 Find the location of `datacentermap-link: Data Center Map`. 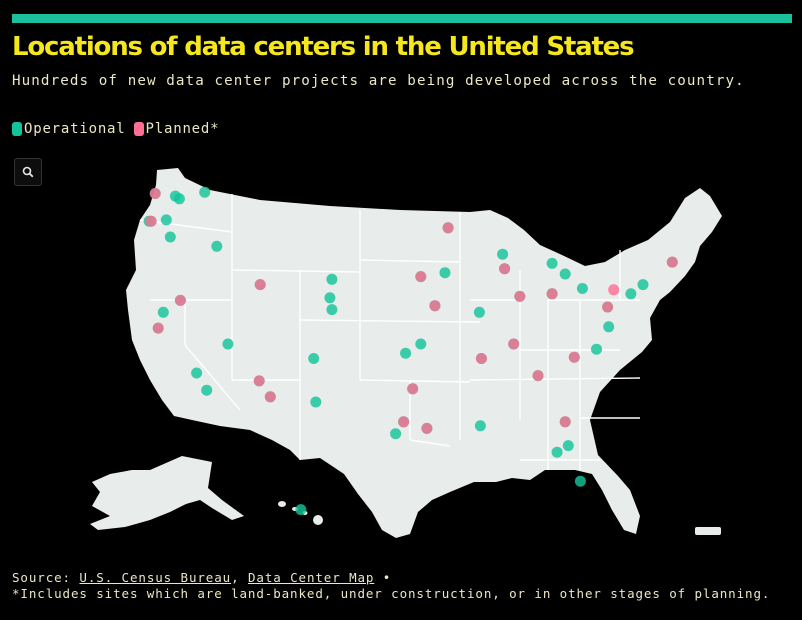

datacentermap-link: Data Center Map is located at coordinates (311, 577).